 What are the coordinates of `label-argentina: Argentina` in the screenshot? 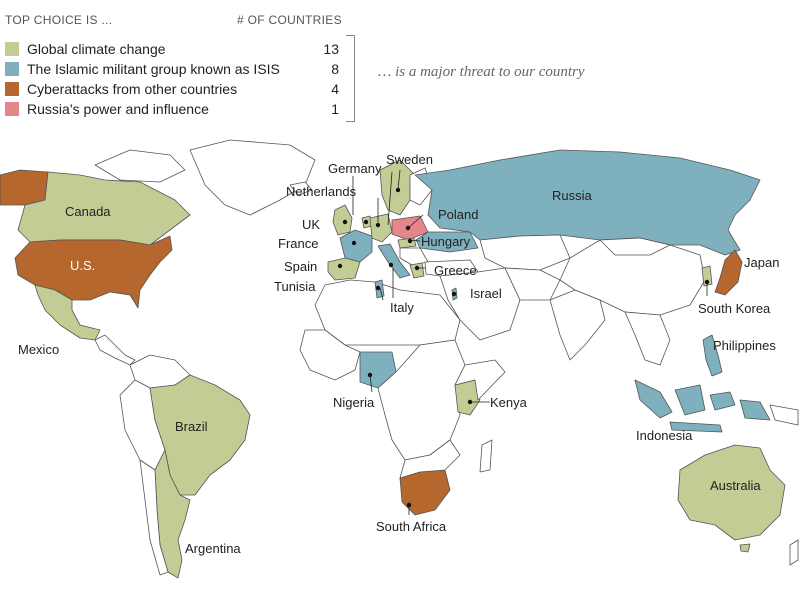 It's located at (213, 548).